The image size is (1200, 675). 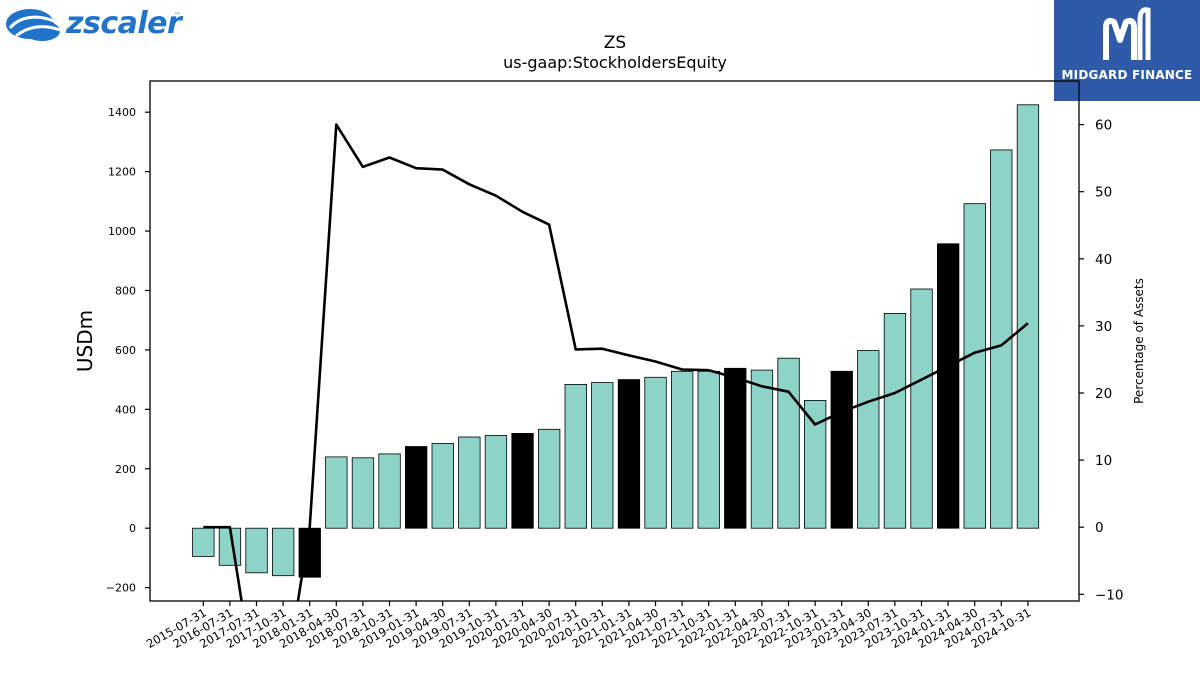 What do you see at coordinates (1101, 360) in the screenshot?
I see `right-axis-ticks: −10 0 10 20 30 40 50 60` at bounding box center [1101, 360].